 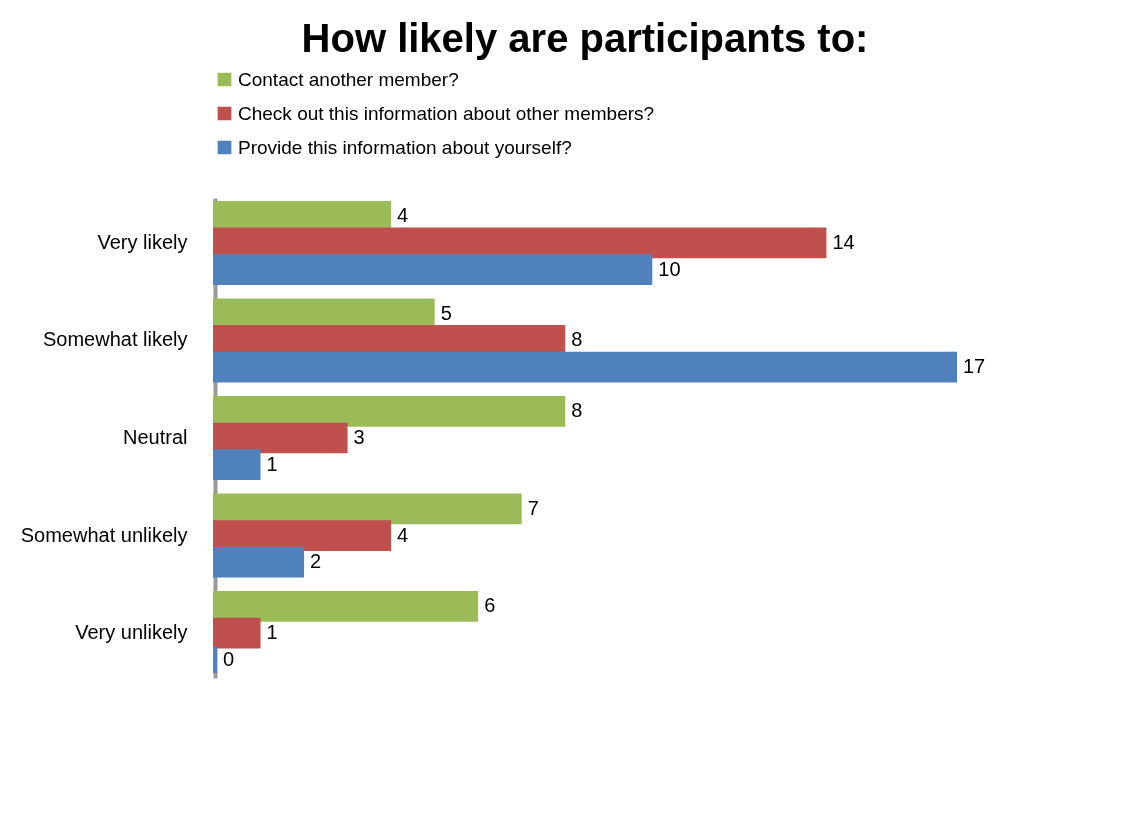 I want to click on y-tick-label: Very unlikely, so click(x=131, y=632).